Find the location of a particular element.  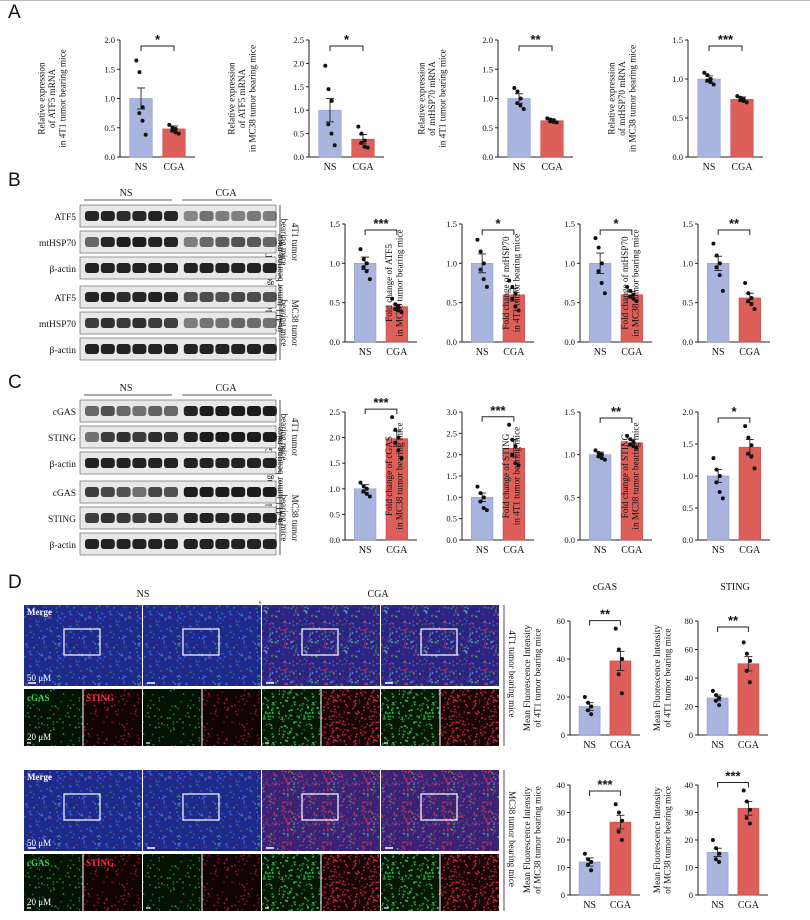

x-tick-label: NS is located at coordinates (330, 167).